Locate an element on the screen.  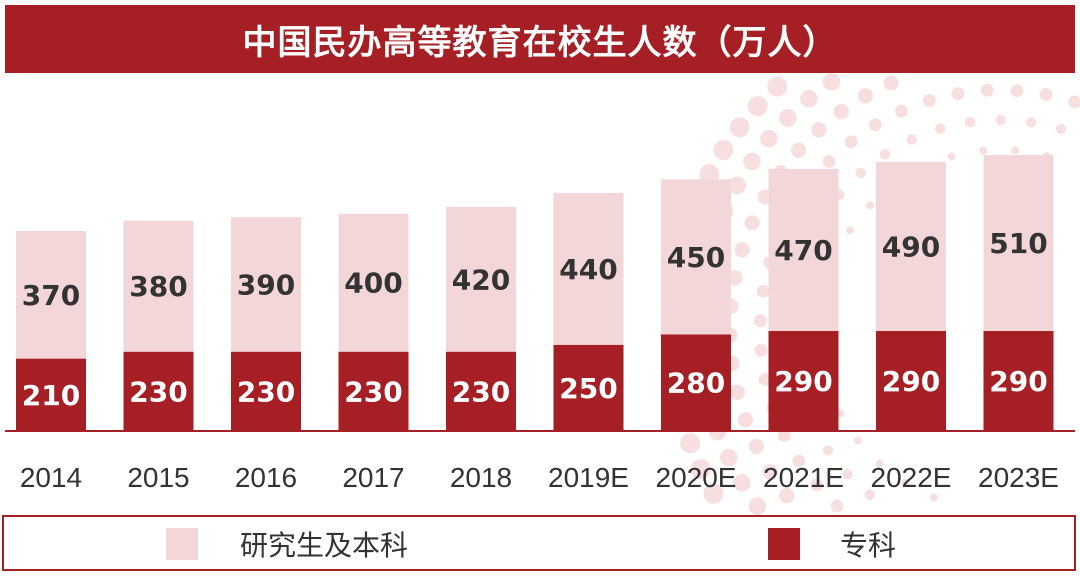
data-label-undergrad-2019E: 440 is located at coordinates (588, 269).